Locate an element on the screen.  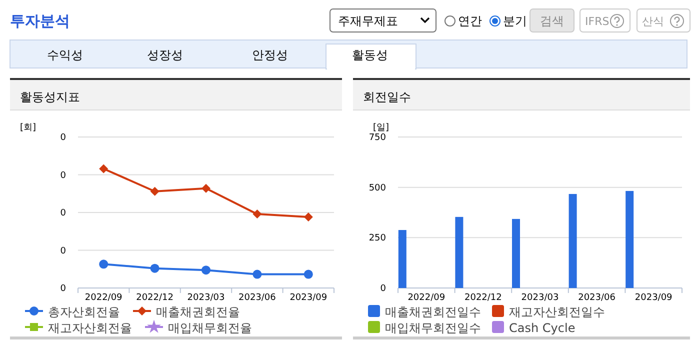
text: 수익성 is located at coordinates (65, 55).